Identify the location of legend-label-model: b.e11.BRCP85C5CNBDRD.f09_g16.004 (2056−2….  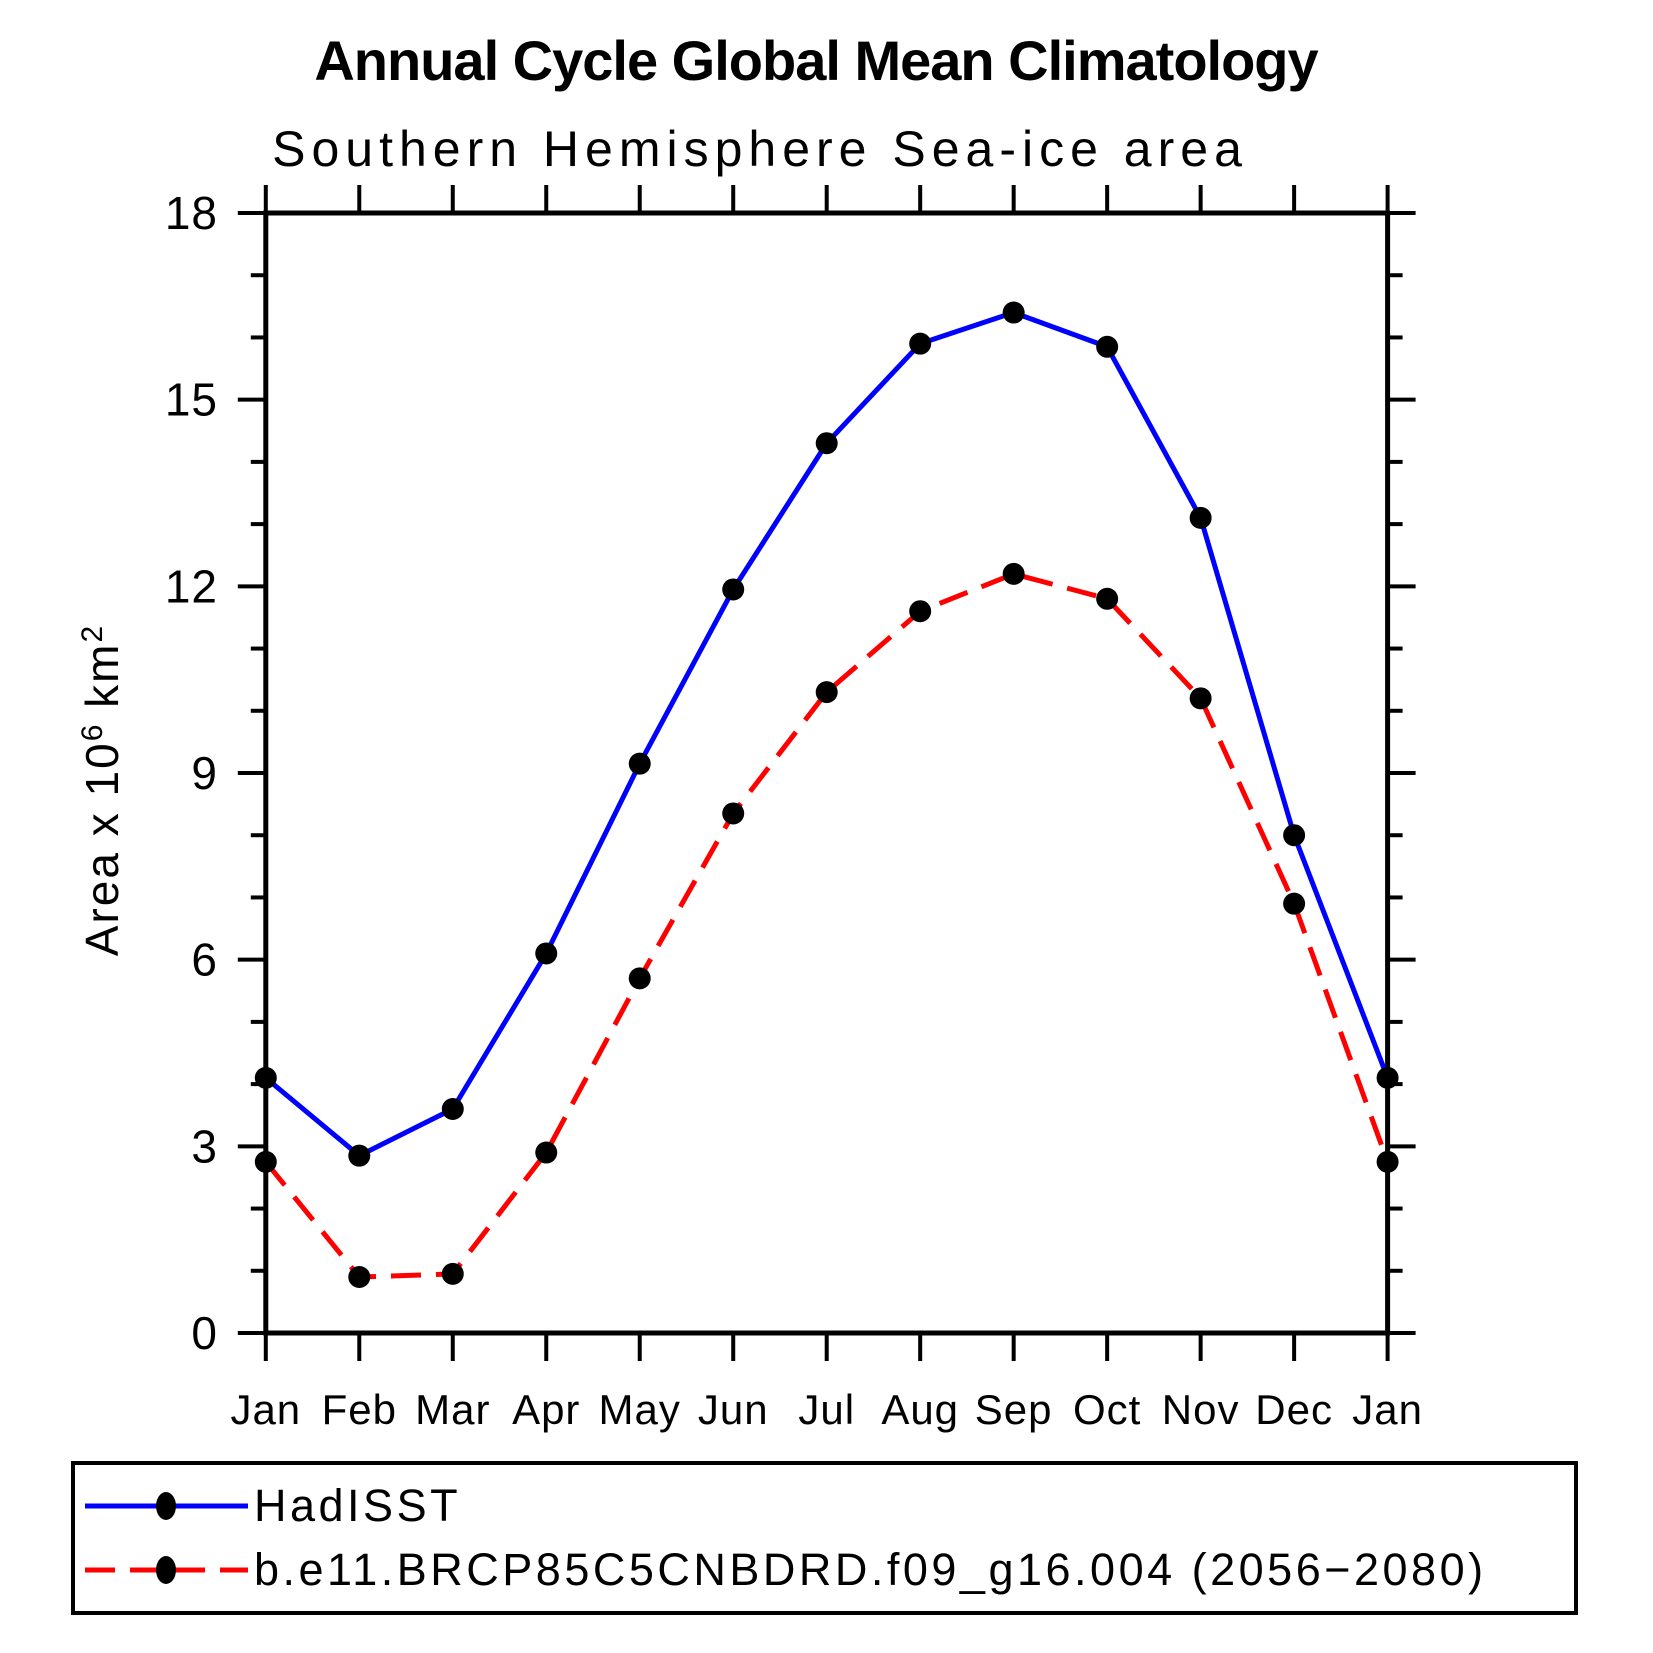
(870, 1569).